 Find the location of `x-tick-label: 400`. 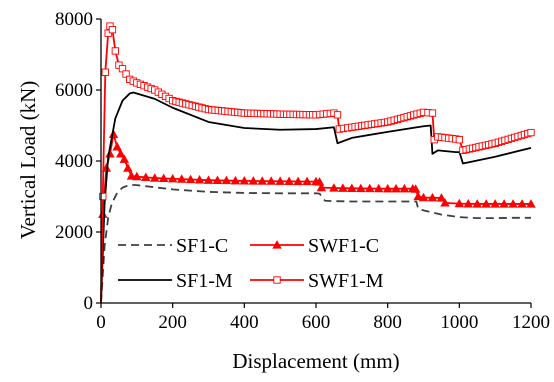

x-tick-label: 400 is located at coordinates (244, 322).